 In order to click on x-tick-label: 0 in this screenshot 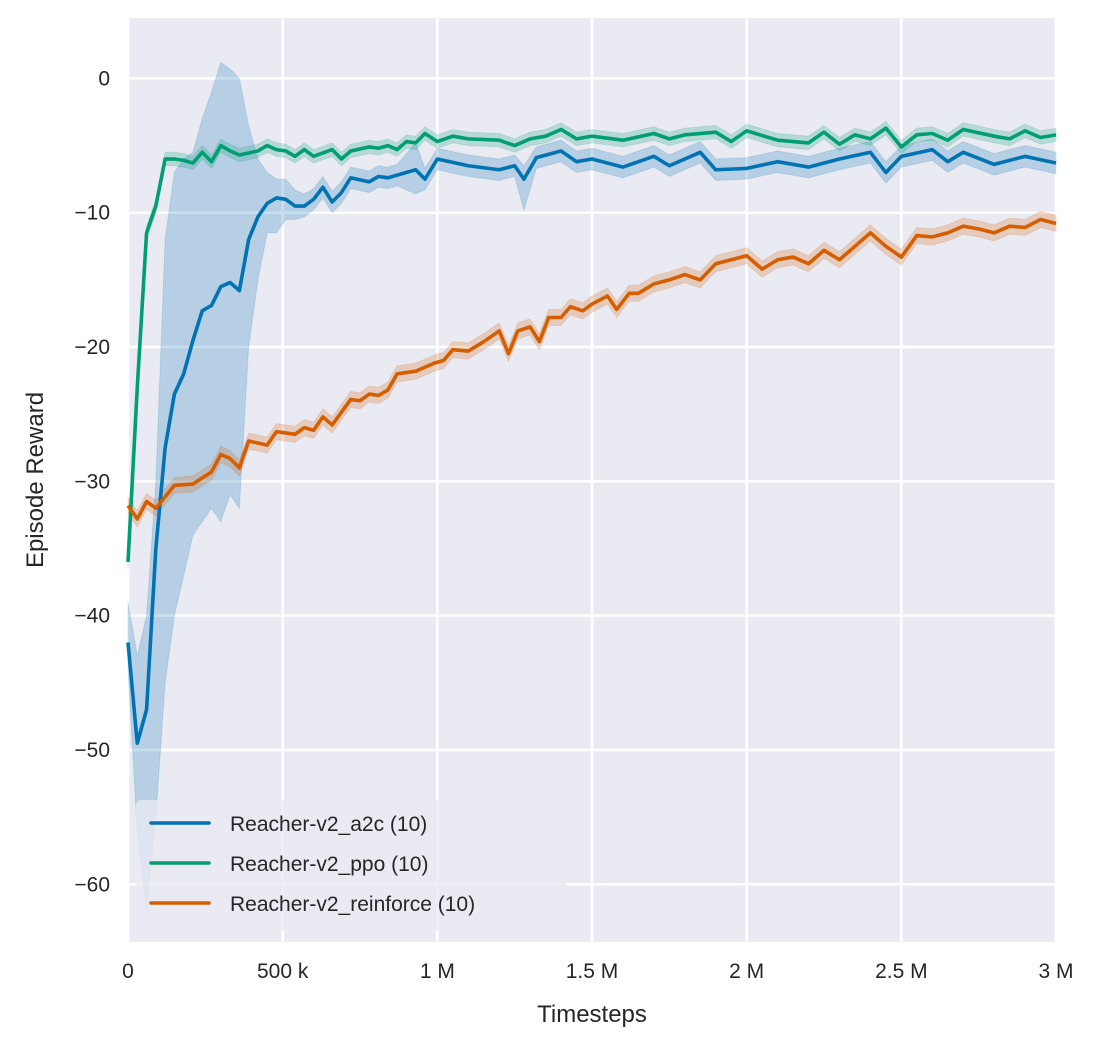, I will do `click(128, 971)`.